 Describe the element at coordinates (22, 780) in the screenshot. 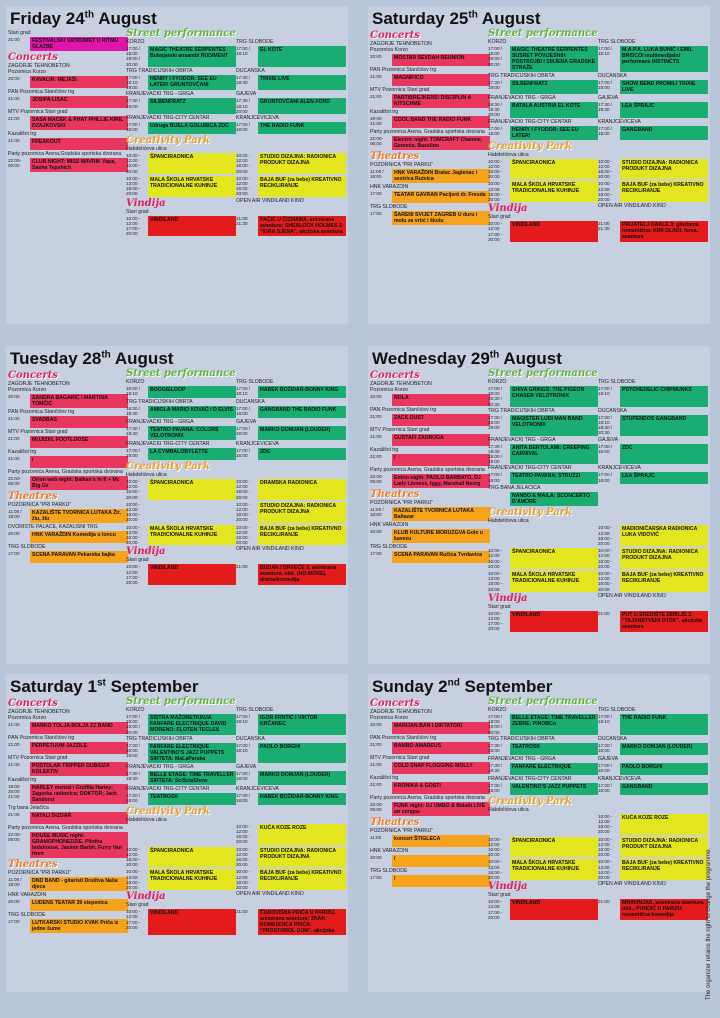

I see `venue-label: Kazališni trg` at that location.